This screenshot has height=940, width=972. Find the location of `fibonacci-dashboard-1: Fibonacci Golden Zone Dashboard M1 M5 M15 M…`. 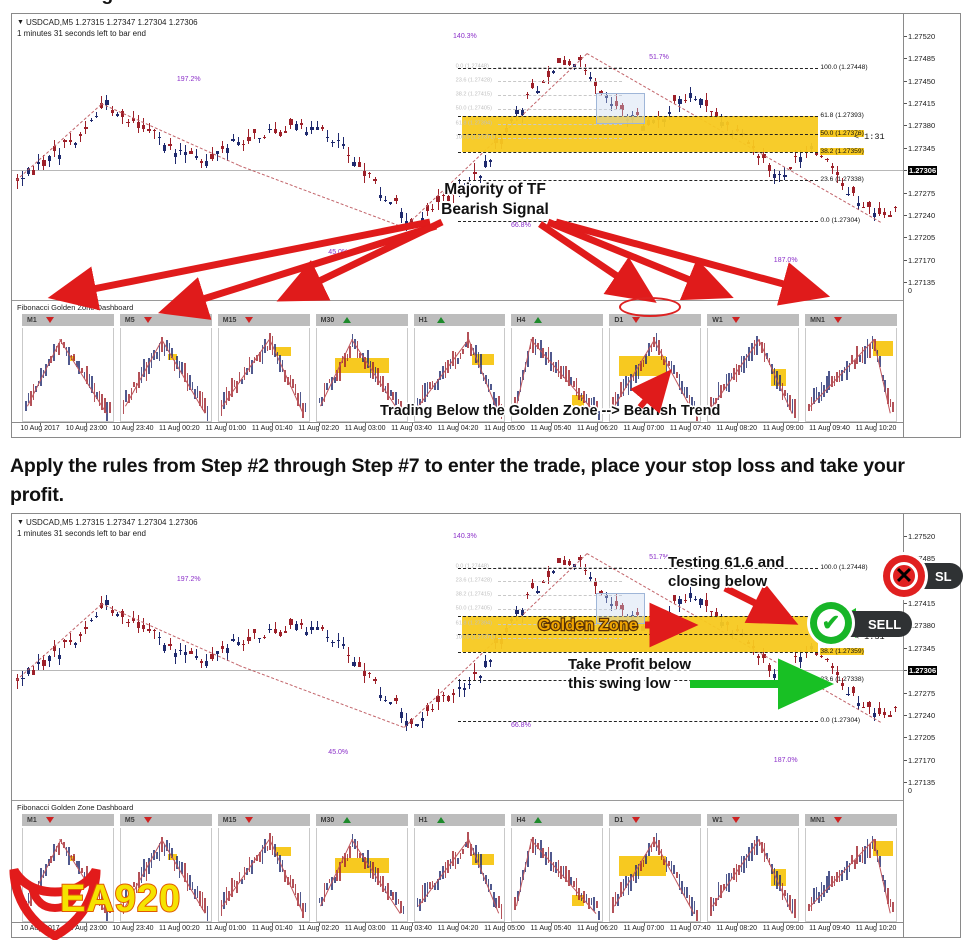

fibonacci-dashboard-1: Fibonacci Golden Zone Dashboard M1 M5 M15 M… is located at coordinates (457, 368).